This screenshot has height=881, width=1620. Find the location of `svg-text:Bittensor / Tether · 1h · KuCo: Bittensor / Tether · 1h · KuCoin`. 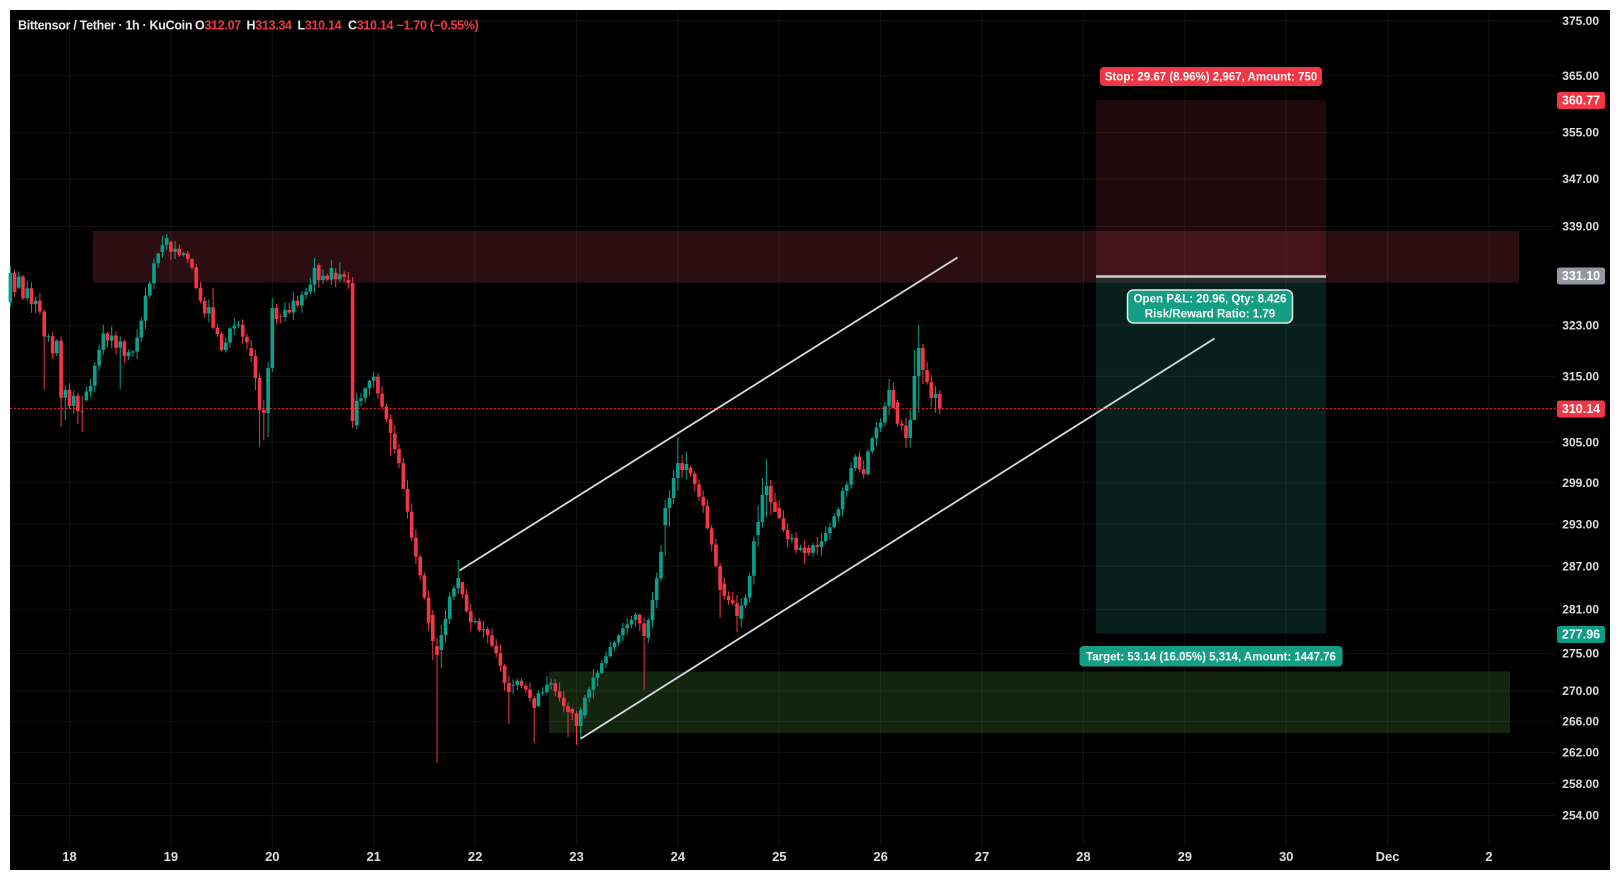

svg-text:Bittensor / Tether · 1h · KuCo: Bittensor / Tether · 1h · KuCoin is located at coordinates (105, 26).